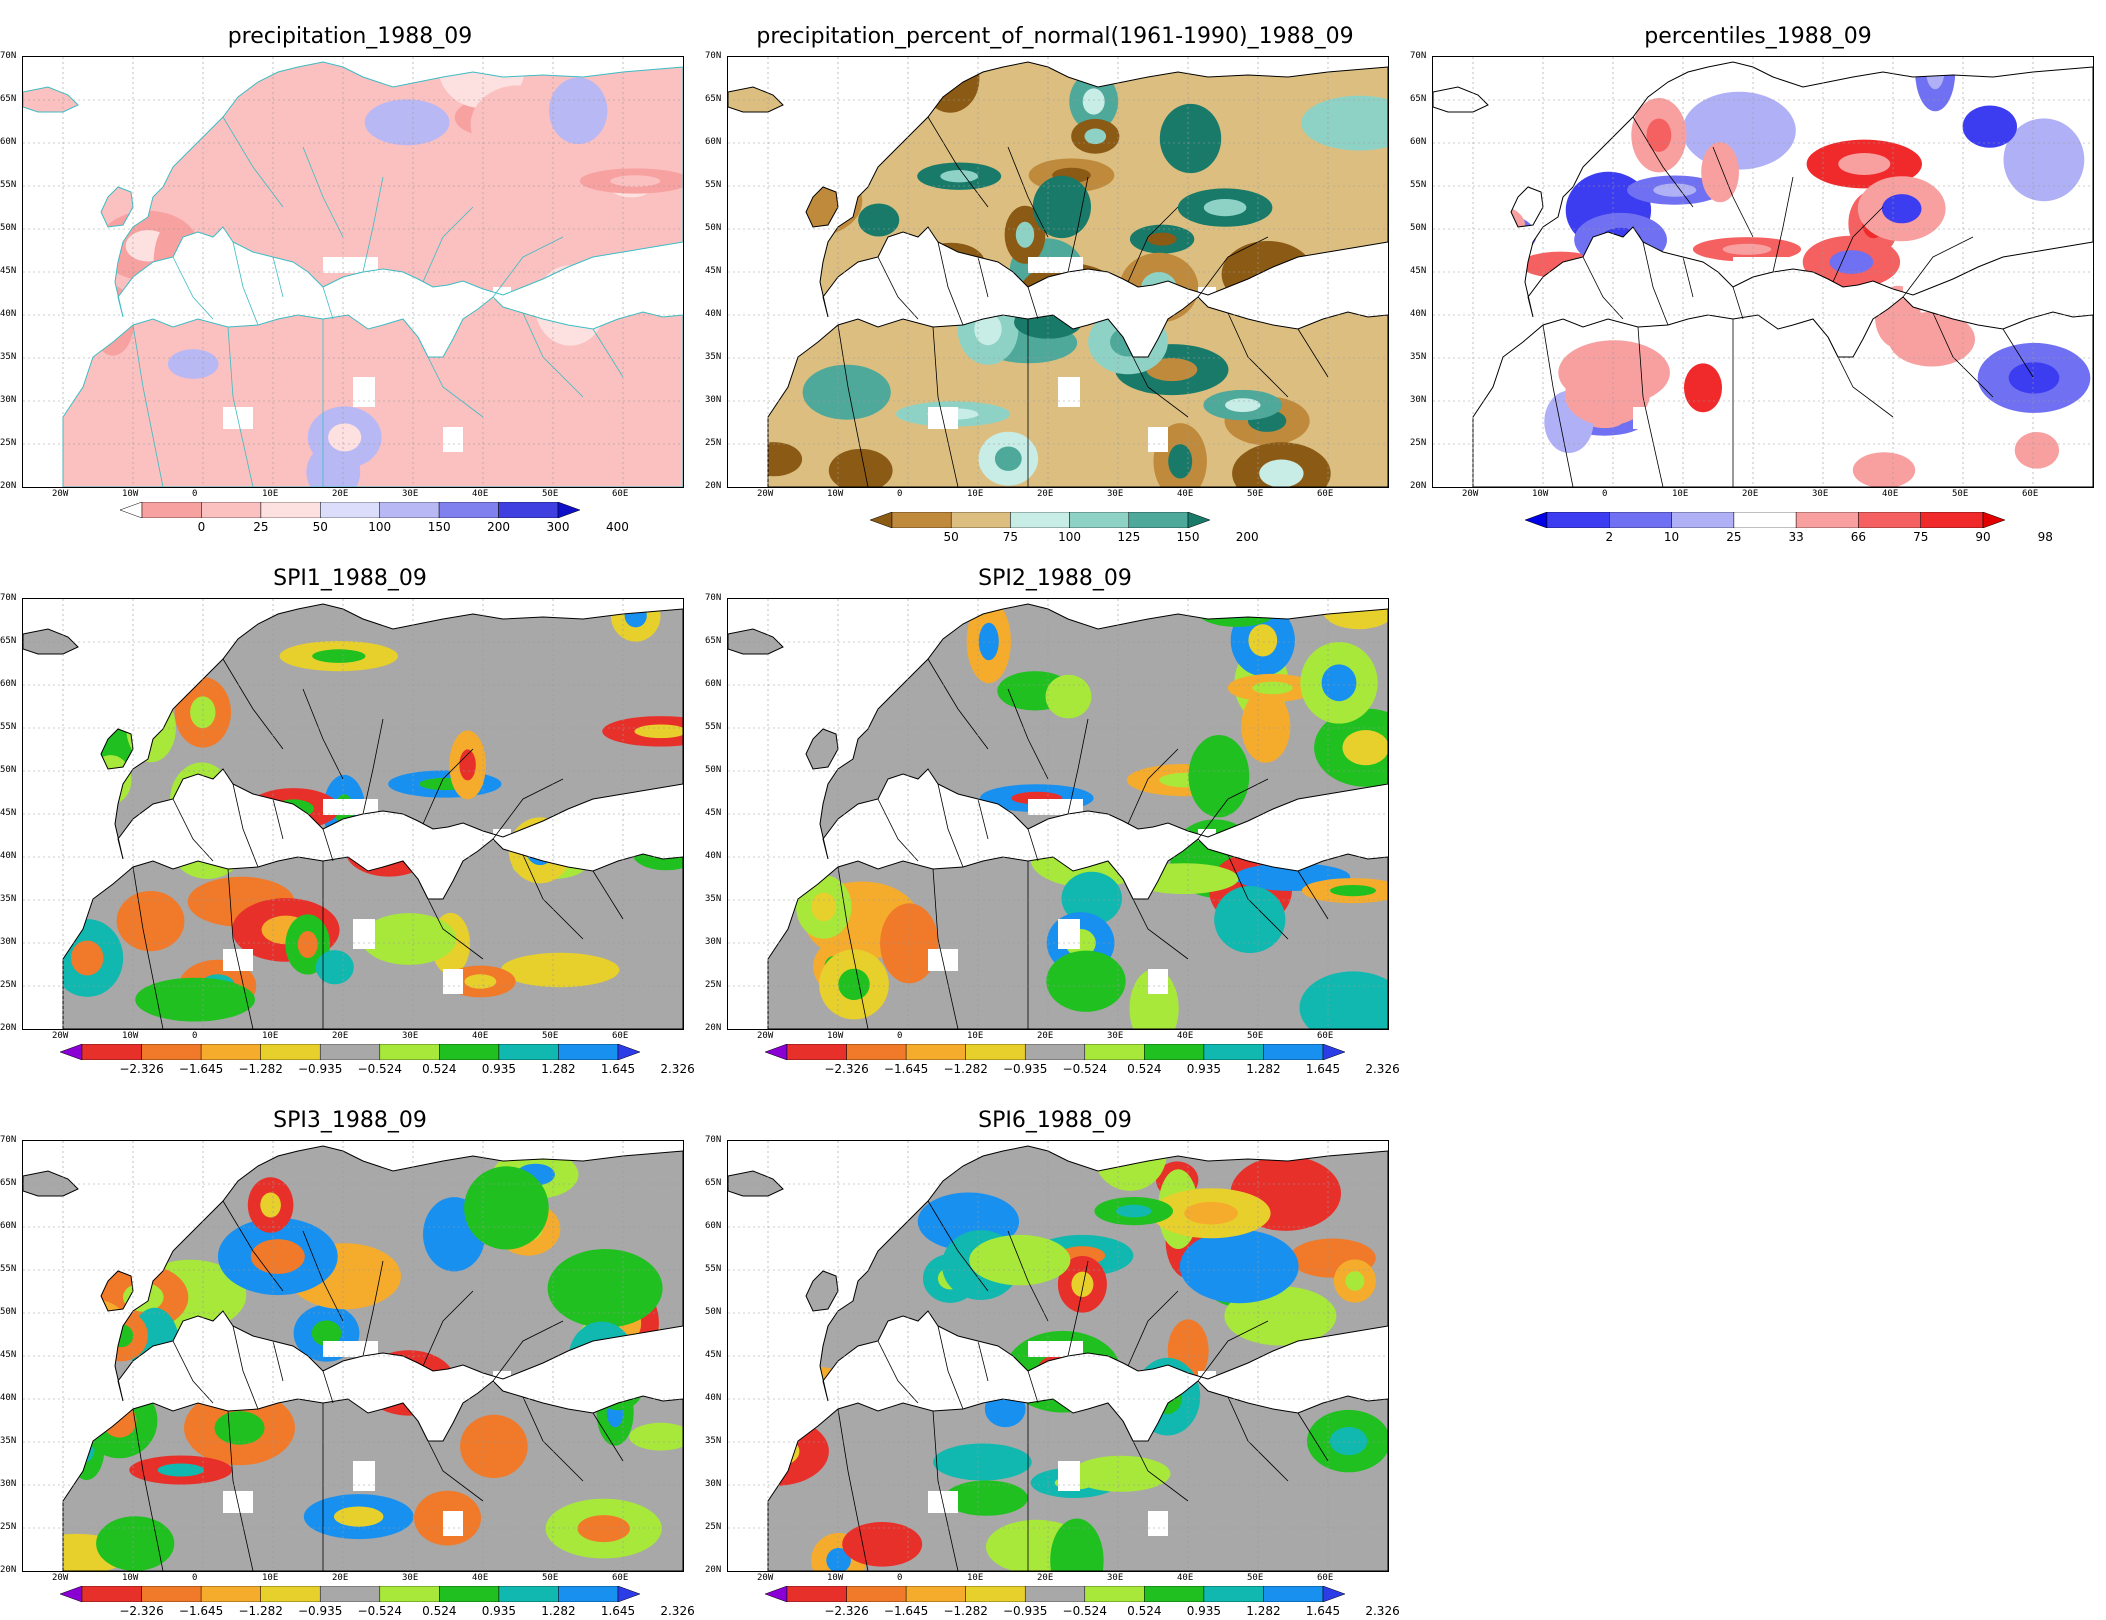  I want to click on colorbar-tick-label: 100, so click(1070, 537).